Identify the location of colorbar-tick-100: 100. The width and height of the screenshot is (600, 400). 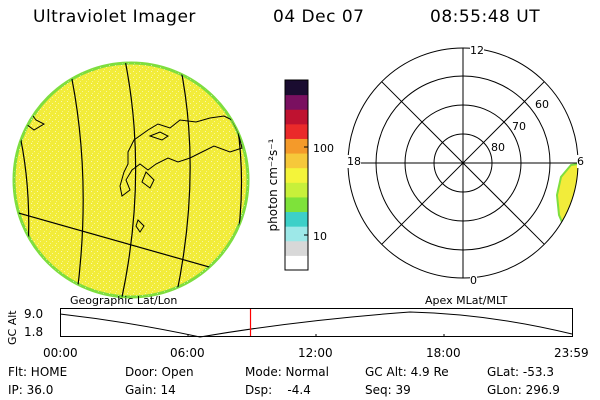
(323, 148).